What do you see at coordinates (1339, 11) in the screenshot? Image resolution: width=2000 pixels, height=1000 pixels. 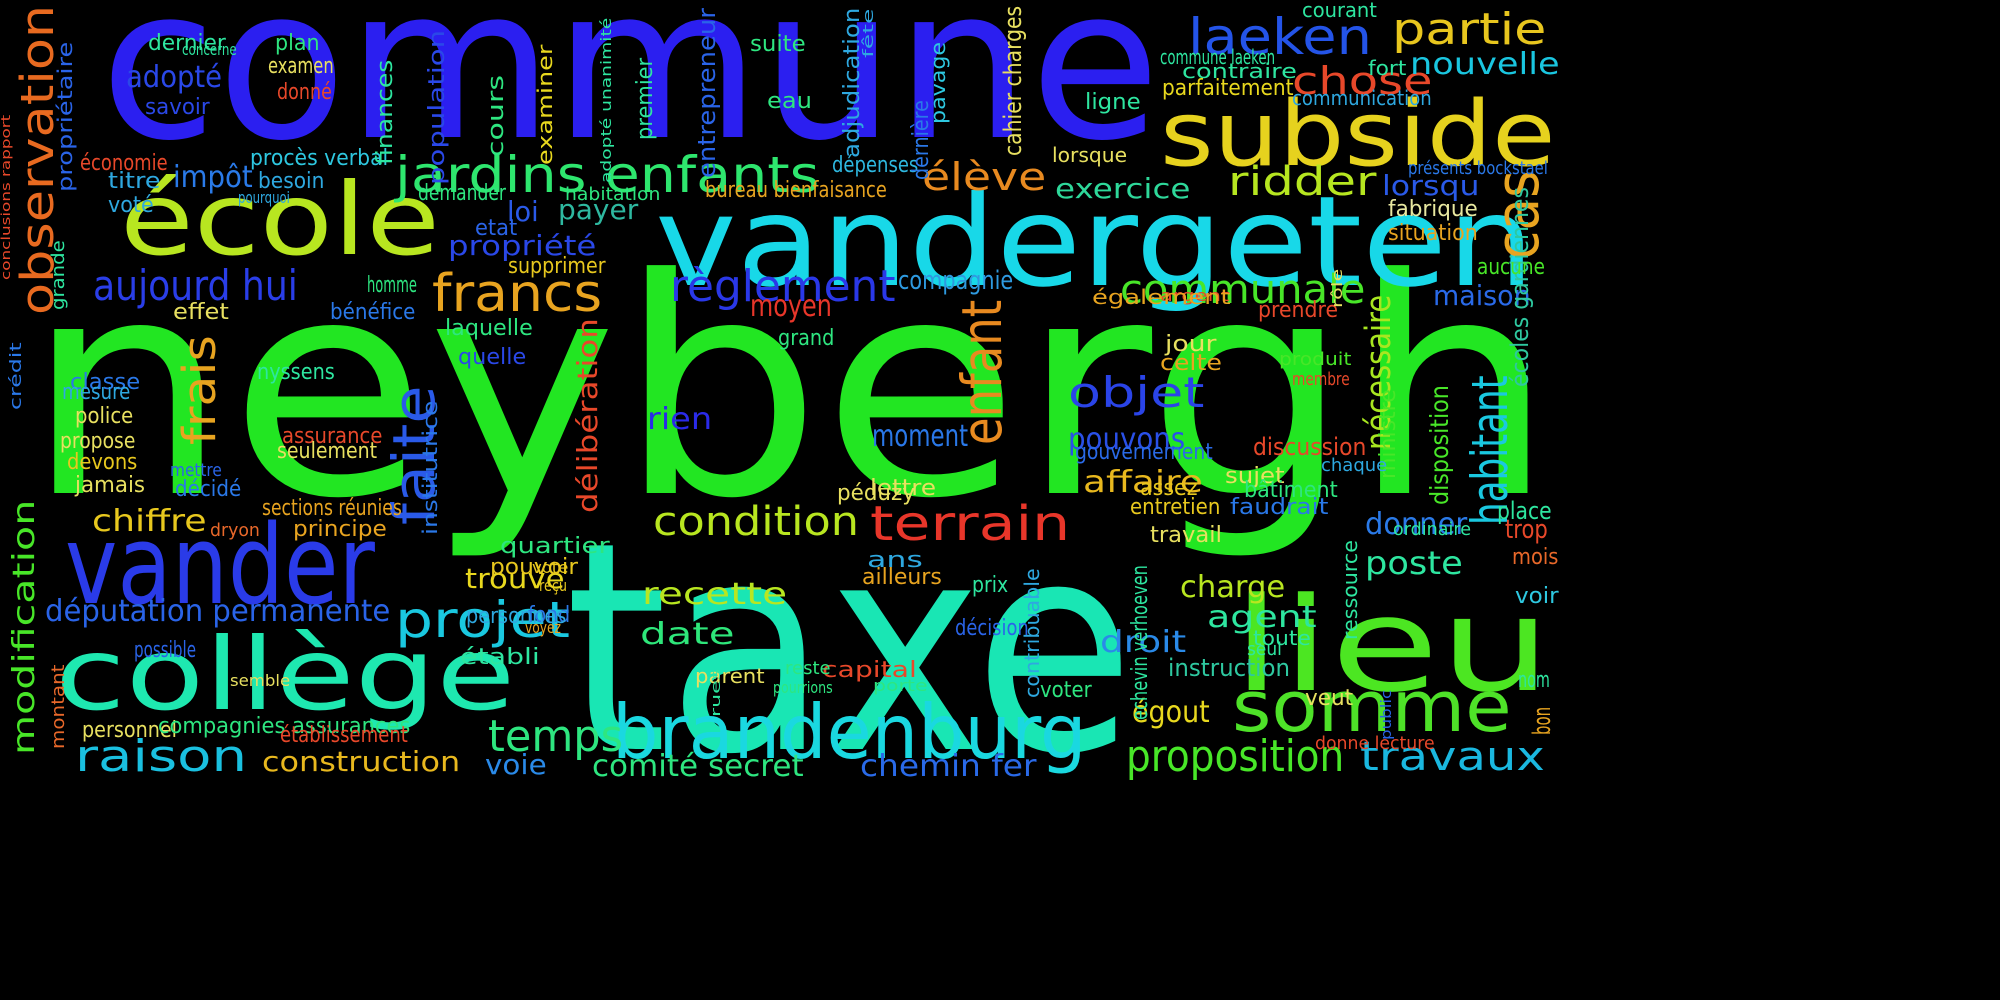 I see `word-courant: courant` at bounding box center [1339, 11].